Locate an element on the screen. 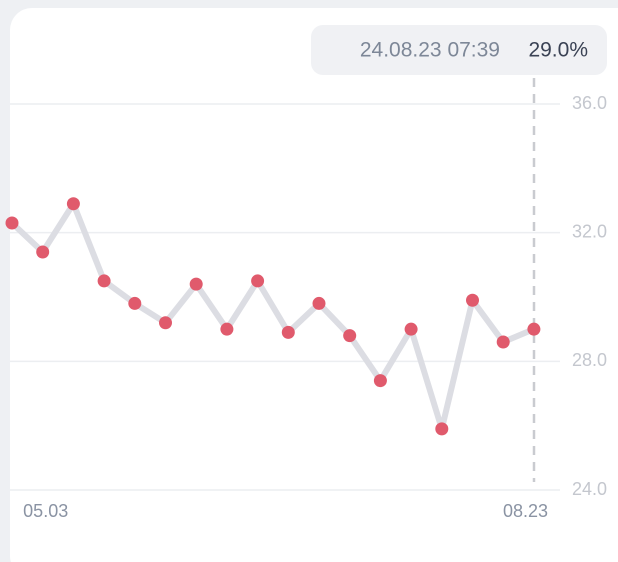 The image size is (618, 562). y-tick-label: 28.0 is located at coordinates (589, 360).